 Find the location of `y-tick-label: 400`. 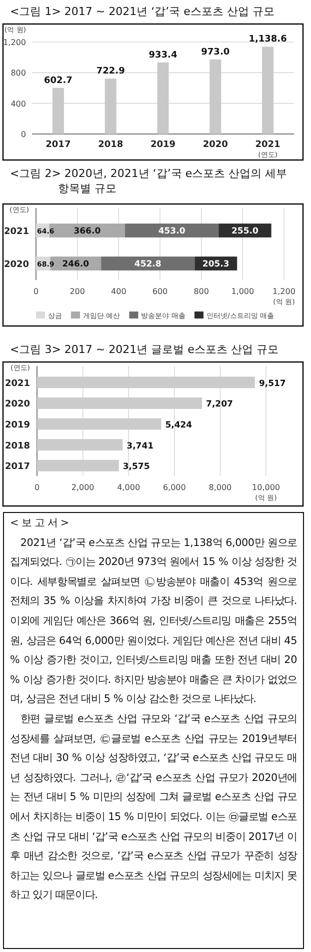

y-tick-label: 400 is located at coordinates (18, 103).